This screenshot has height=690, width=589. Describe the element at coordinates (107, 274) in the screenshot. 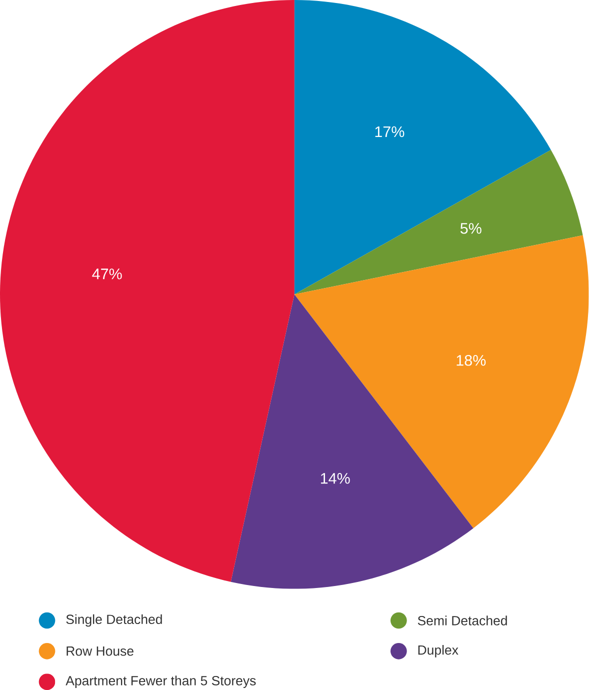

I see `data-label: 47%` at that location.